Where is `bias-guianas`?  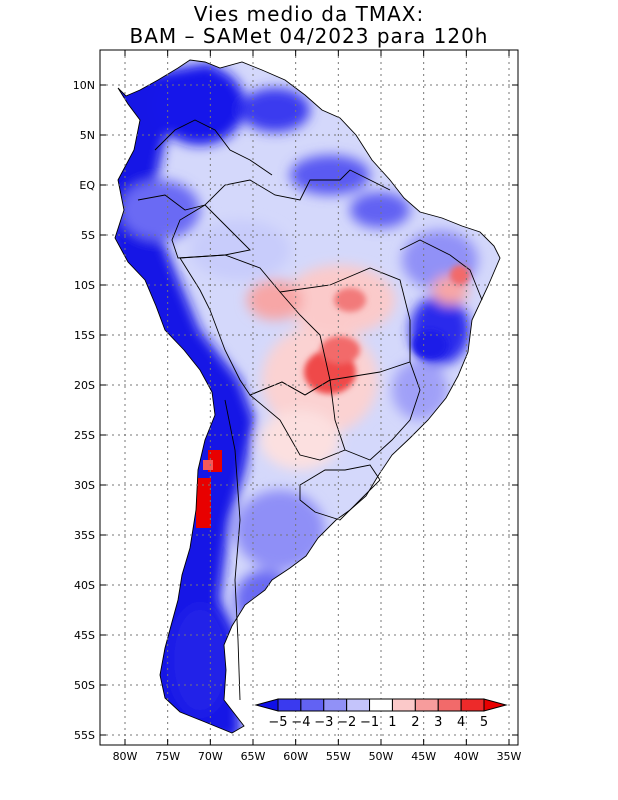
bias-guianas is located at coordinates (330, 175).